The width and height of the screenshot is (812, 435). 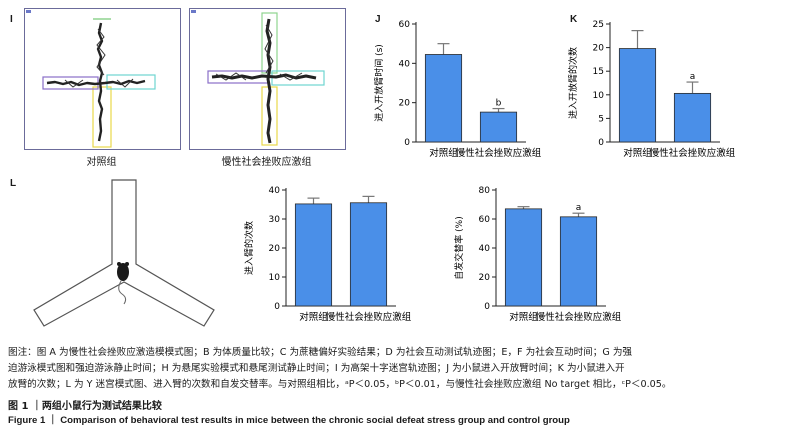 I want to click on y-axis-label: 进入开放臂时间 (s), so click(x=379, y=83).